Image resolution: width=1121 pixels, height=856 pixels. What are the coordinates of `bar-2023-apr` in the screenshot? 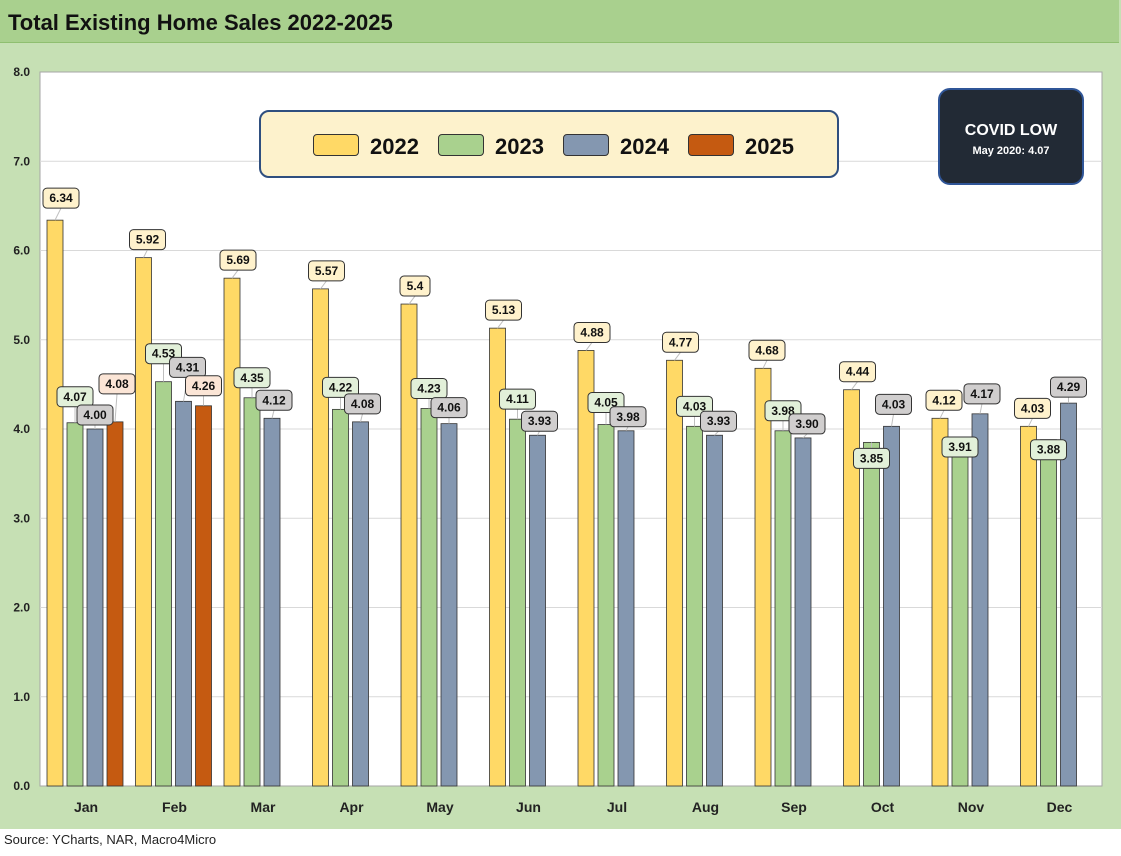 It's located at (340, 597).